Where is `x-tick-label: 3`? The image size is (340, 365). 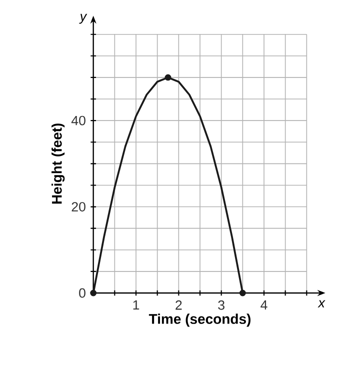 x-tick-label: 3 is located at coordinates (221, 305).